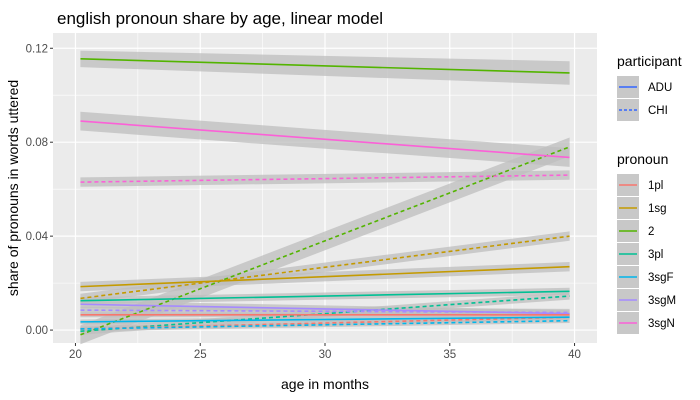 The width and height of the screenshot is (700, 400). What do you see at coordinates (39, 190) in the screenshot?
I see `y-axis-ticks: 0.00 0.04 0.08 0.12` at bounding box center [39, 190].